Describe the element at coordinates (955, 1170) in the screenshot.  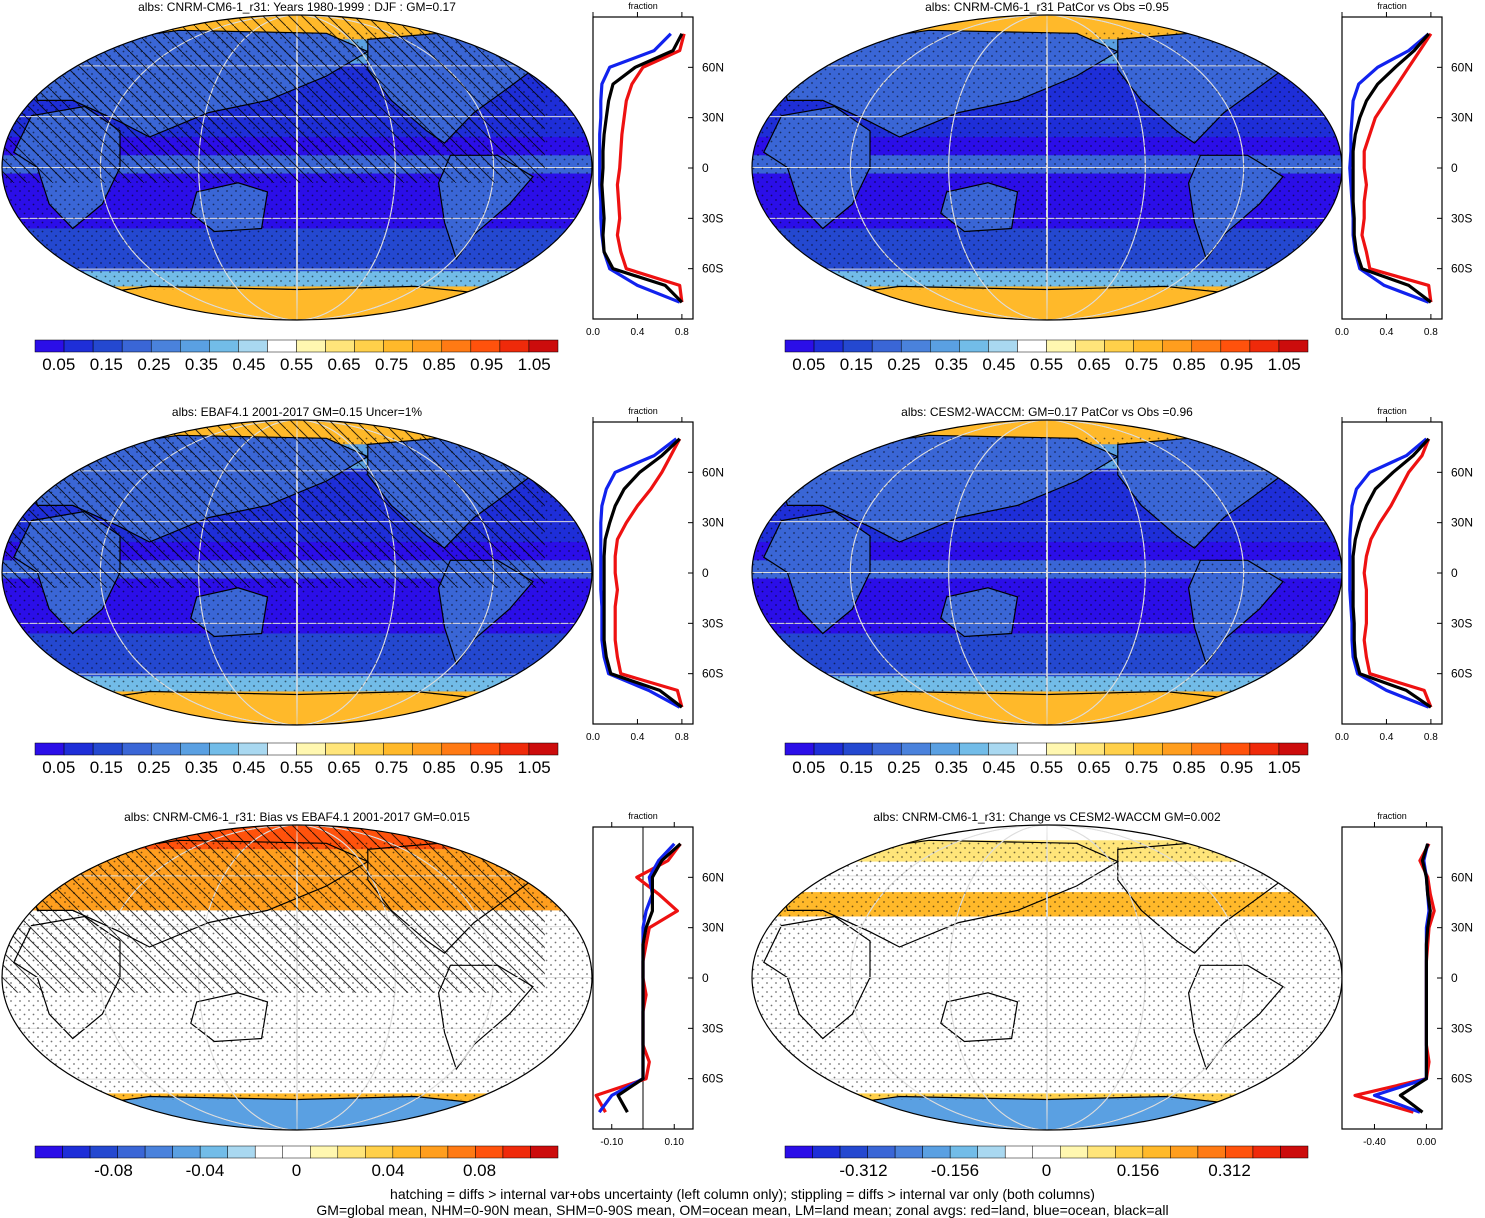
I see `colorbar-tick-label: -0.156` at that location.